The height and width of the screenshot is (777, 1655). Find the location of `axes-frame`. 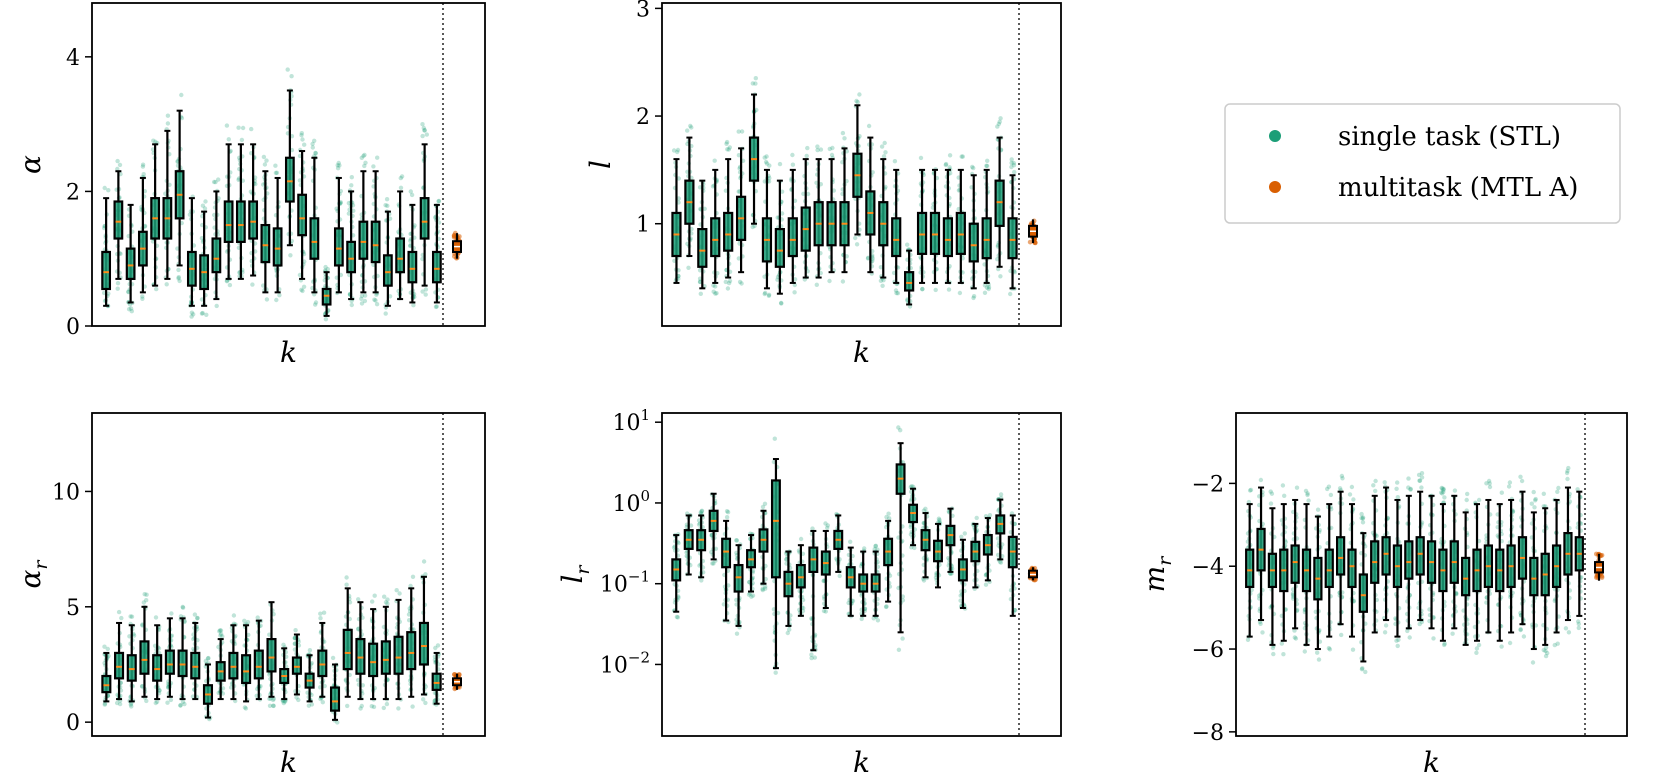

axes-frame is located at coordinates (1431, 574).